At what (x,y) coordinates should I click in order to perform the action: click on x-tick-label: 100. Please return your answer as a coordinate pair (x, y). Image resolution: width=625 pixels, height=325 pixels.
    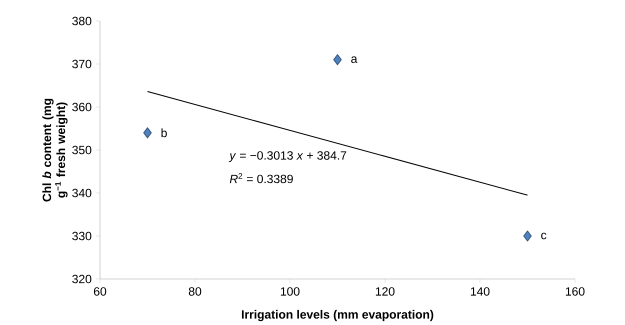
    Looking at the image, I should click on (290, 291).